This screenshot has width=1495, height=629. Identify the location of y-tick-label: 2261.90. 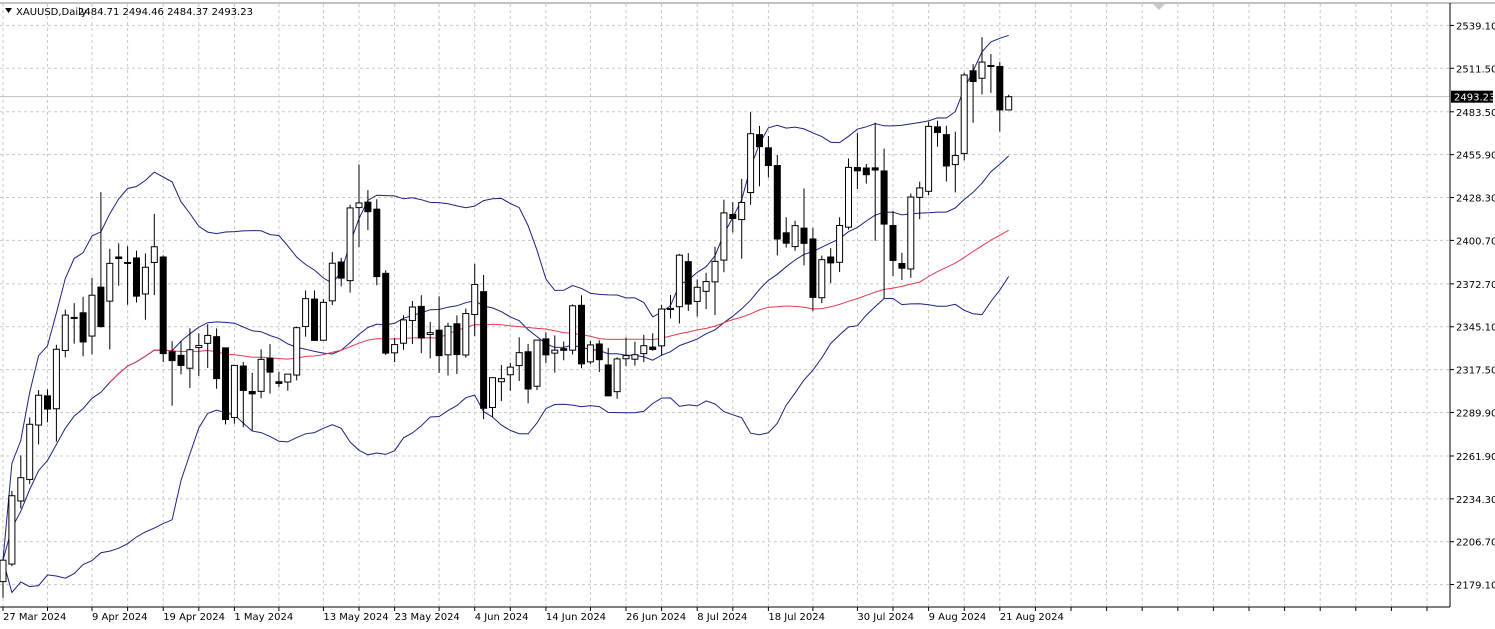
(1475, 457).